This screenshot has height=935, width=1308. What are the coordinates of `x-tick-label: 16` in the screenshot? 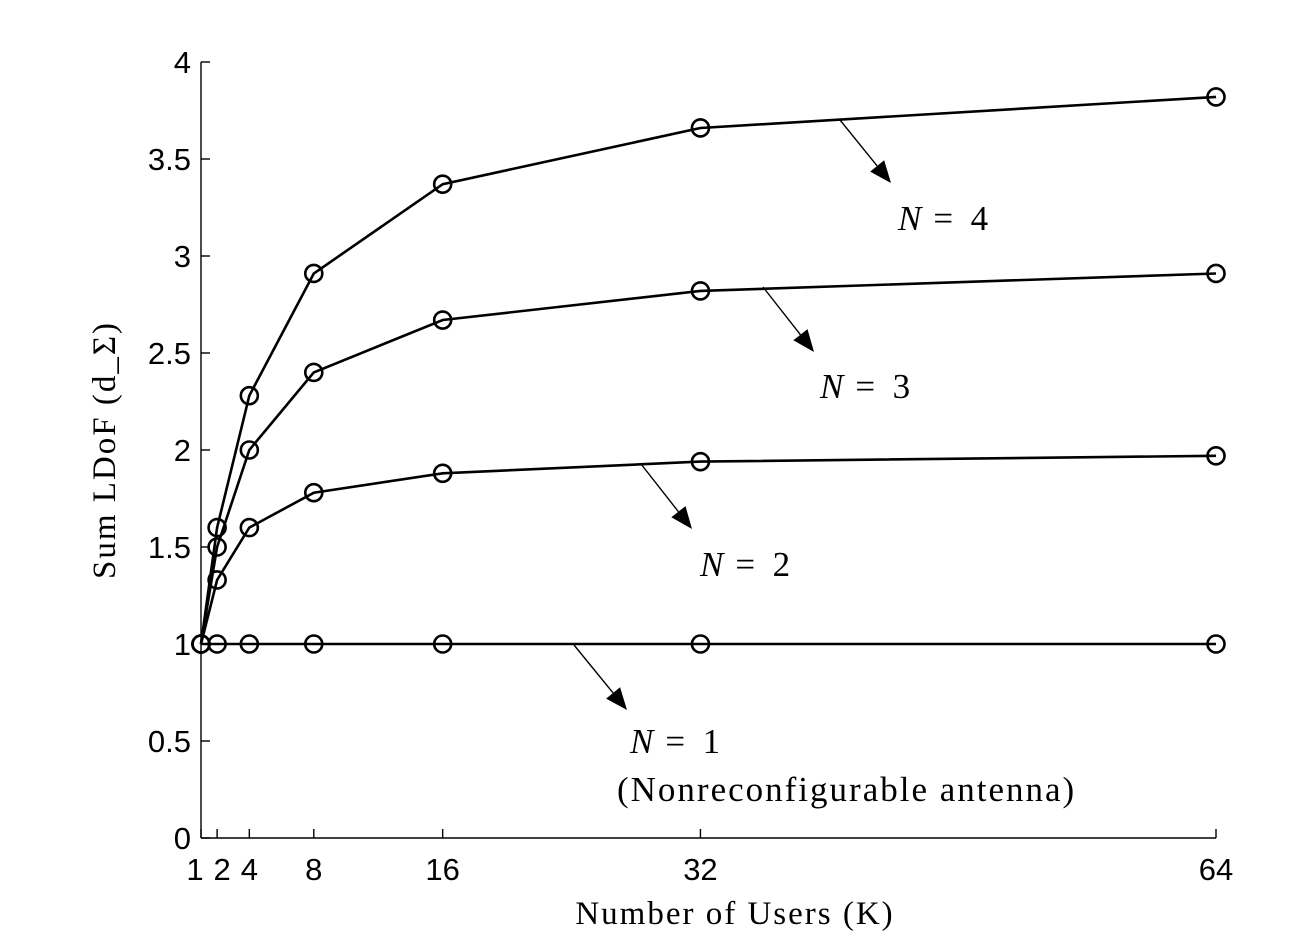 It's located at (442, 869).